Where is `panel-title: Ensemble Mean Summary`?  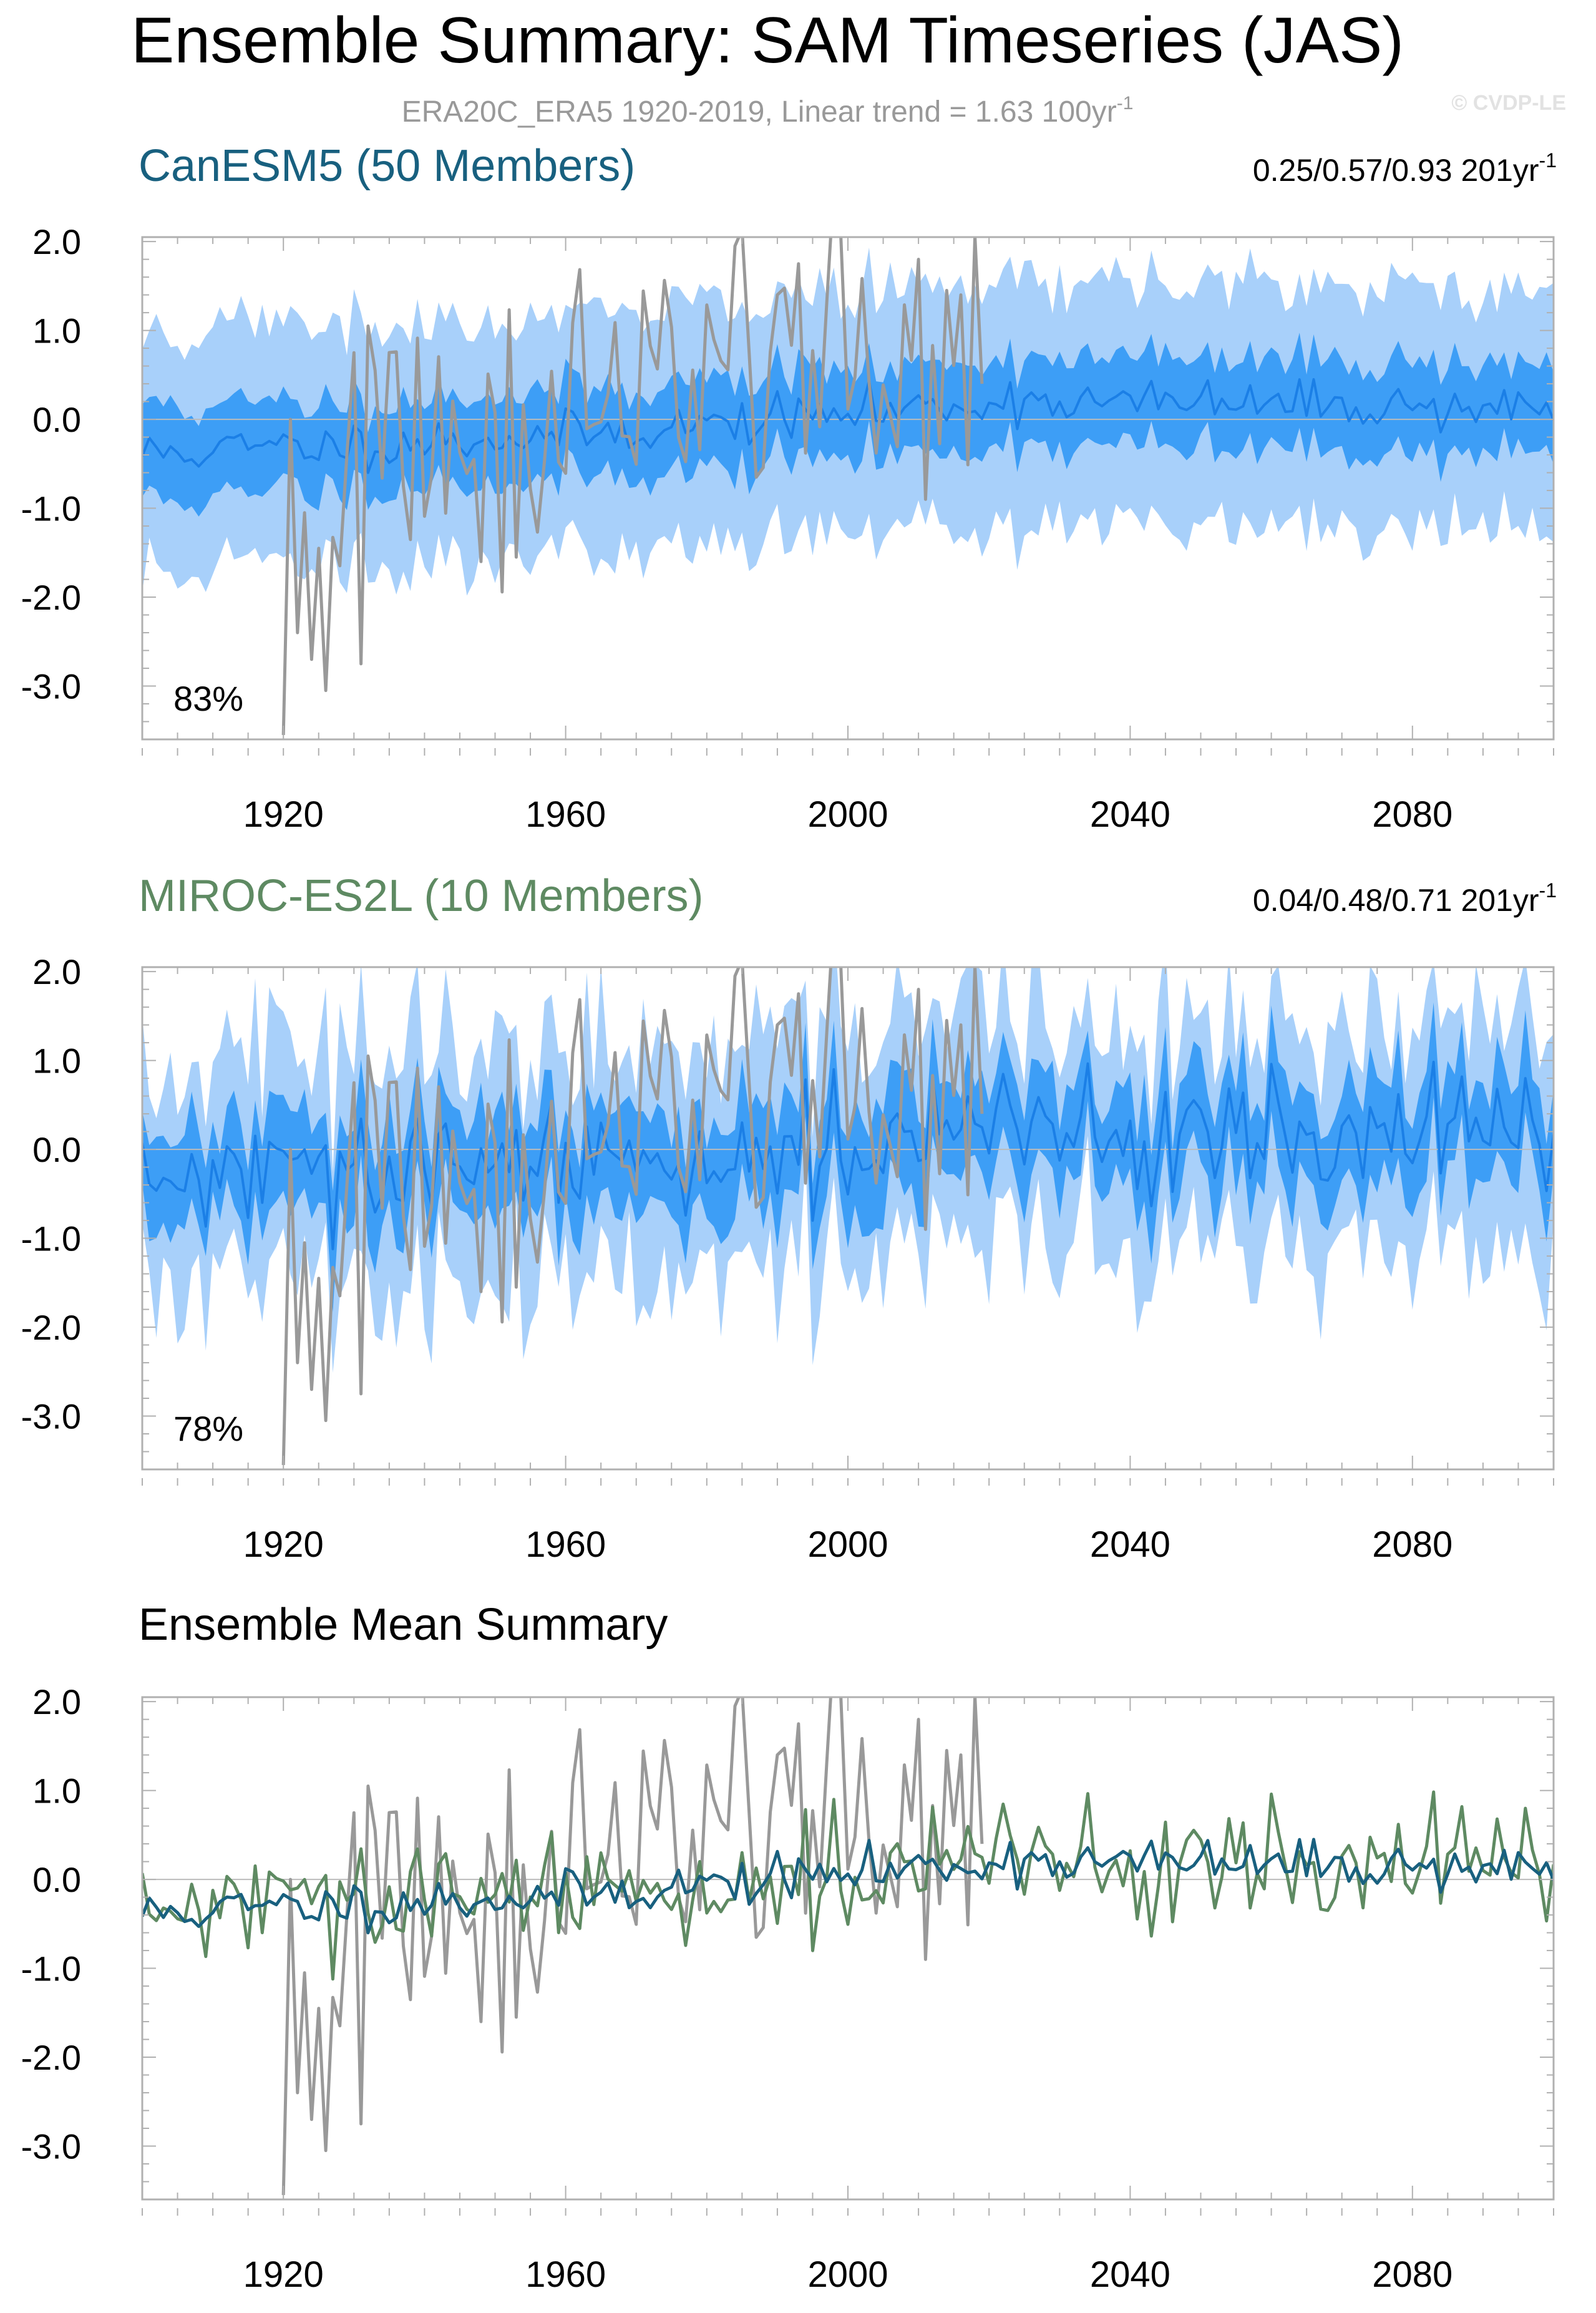 panel-title: Ensemble Mean Summary is located at coordinates (403, 1625).